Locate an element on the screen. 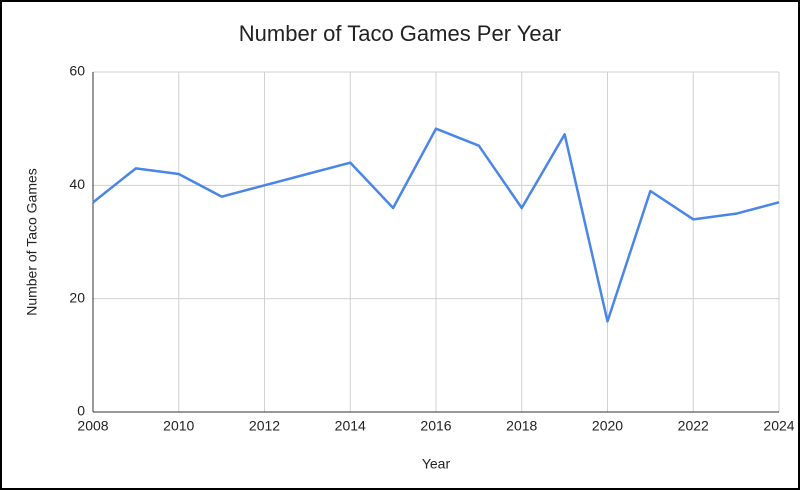 The image size is (800, 490). x-tick-label: 2020 is located at coordinates (607, 426).